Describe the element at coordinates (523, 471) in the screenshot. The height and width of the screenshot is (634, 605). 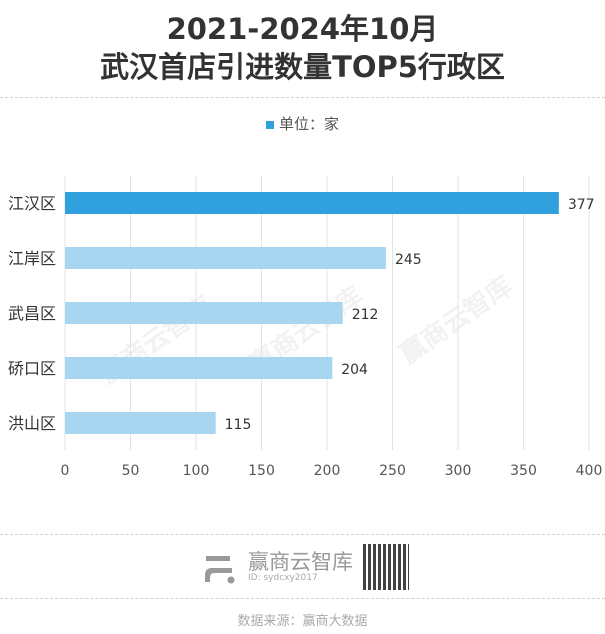
I see `x-tick-label: 350` at that location.